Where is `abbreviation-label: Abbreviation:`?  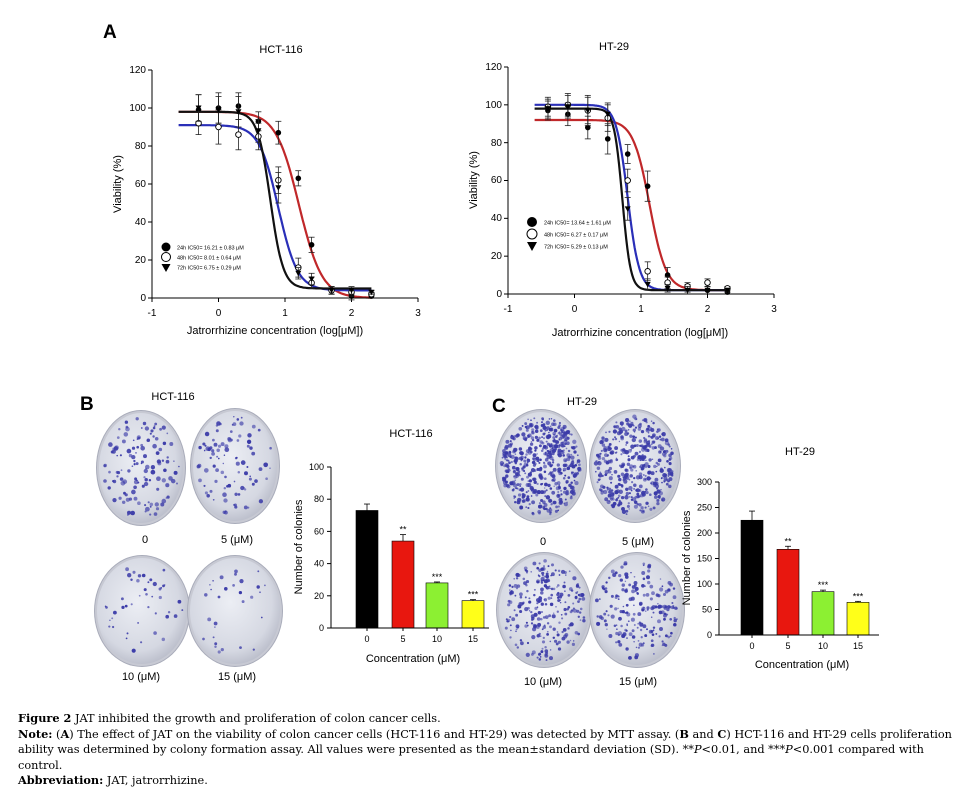
abbreviation-label: Abbreviation: is located at coordinates (61, 780).